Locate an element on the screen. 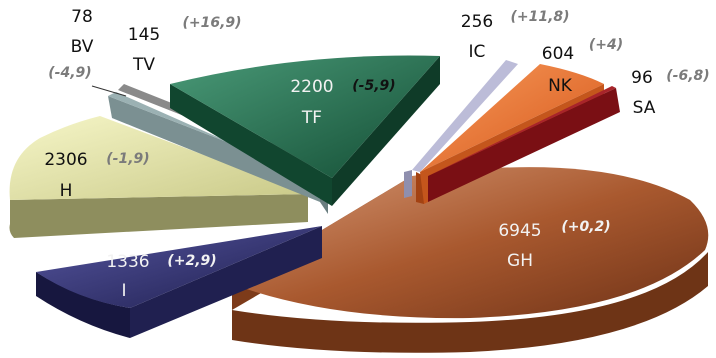 This screenshot has height=358, width=716. gh-code: GH is located at coordinates (520, 261).